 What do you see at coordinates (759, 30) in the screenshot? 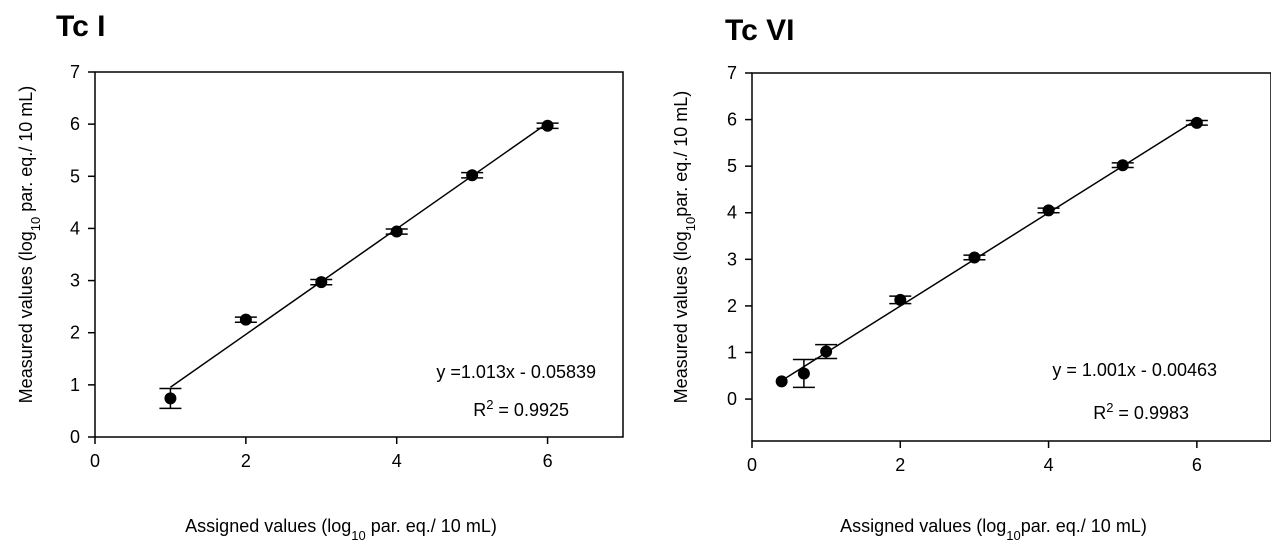
I see `chart-title: Tc VI` at bounding box center [759, 30].